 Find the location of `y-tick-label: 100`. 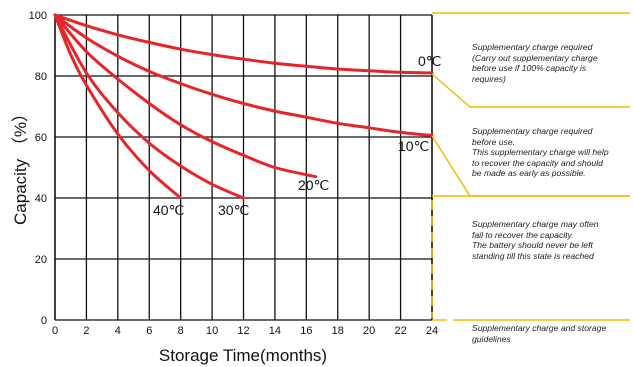

y-tick-label: 100 is located at coordinates (38, 16).